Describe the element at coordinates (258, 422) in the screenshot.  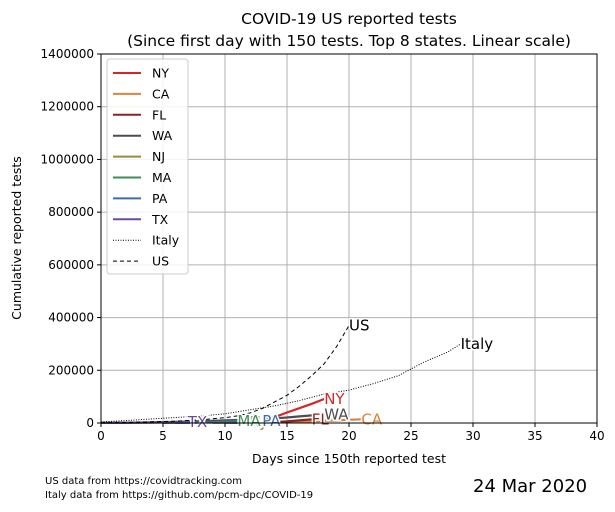
I see `series-end-label-nj: NJ` at that location.